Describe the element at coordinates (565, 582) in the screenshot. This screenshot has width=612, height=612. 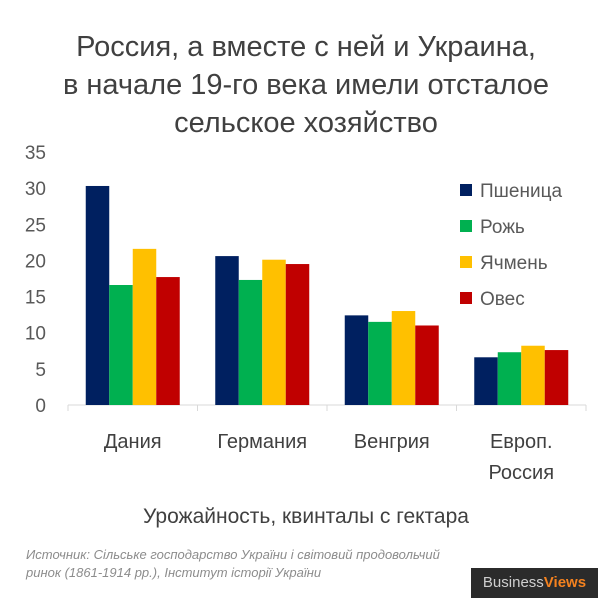
I see `logo-views-text: Views` at that location.